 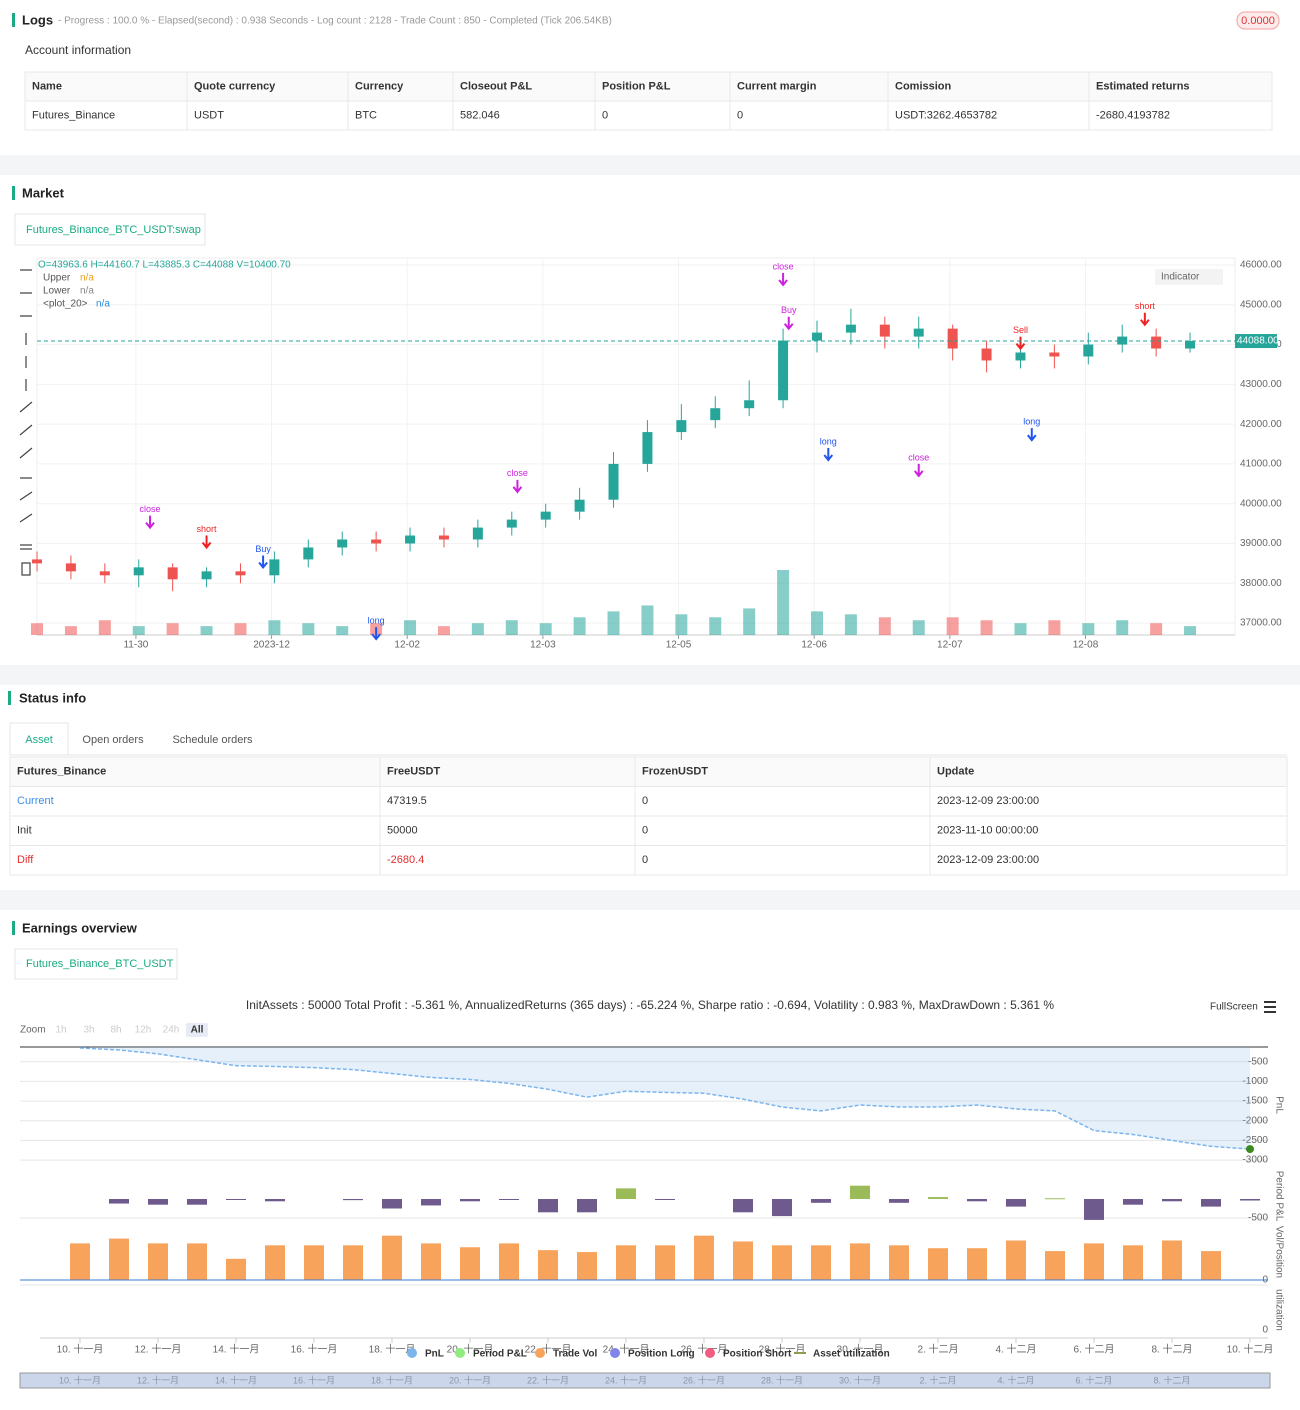 I want to click on fullscreen: FullScreen, so click(x=1234, y=1007).